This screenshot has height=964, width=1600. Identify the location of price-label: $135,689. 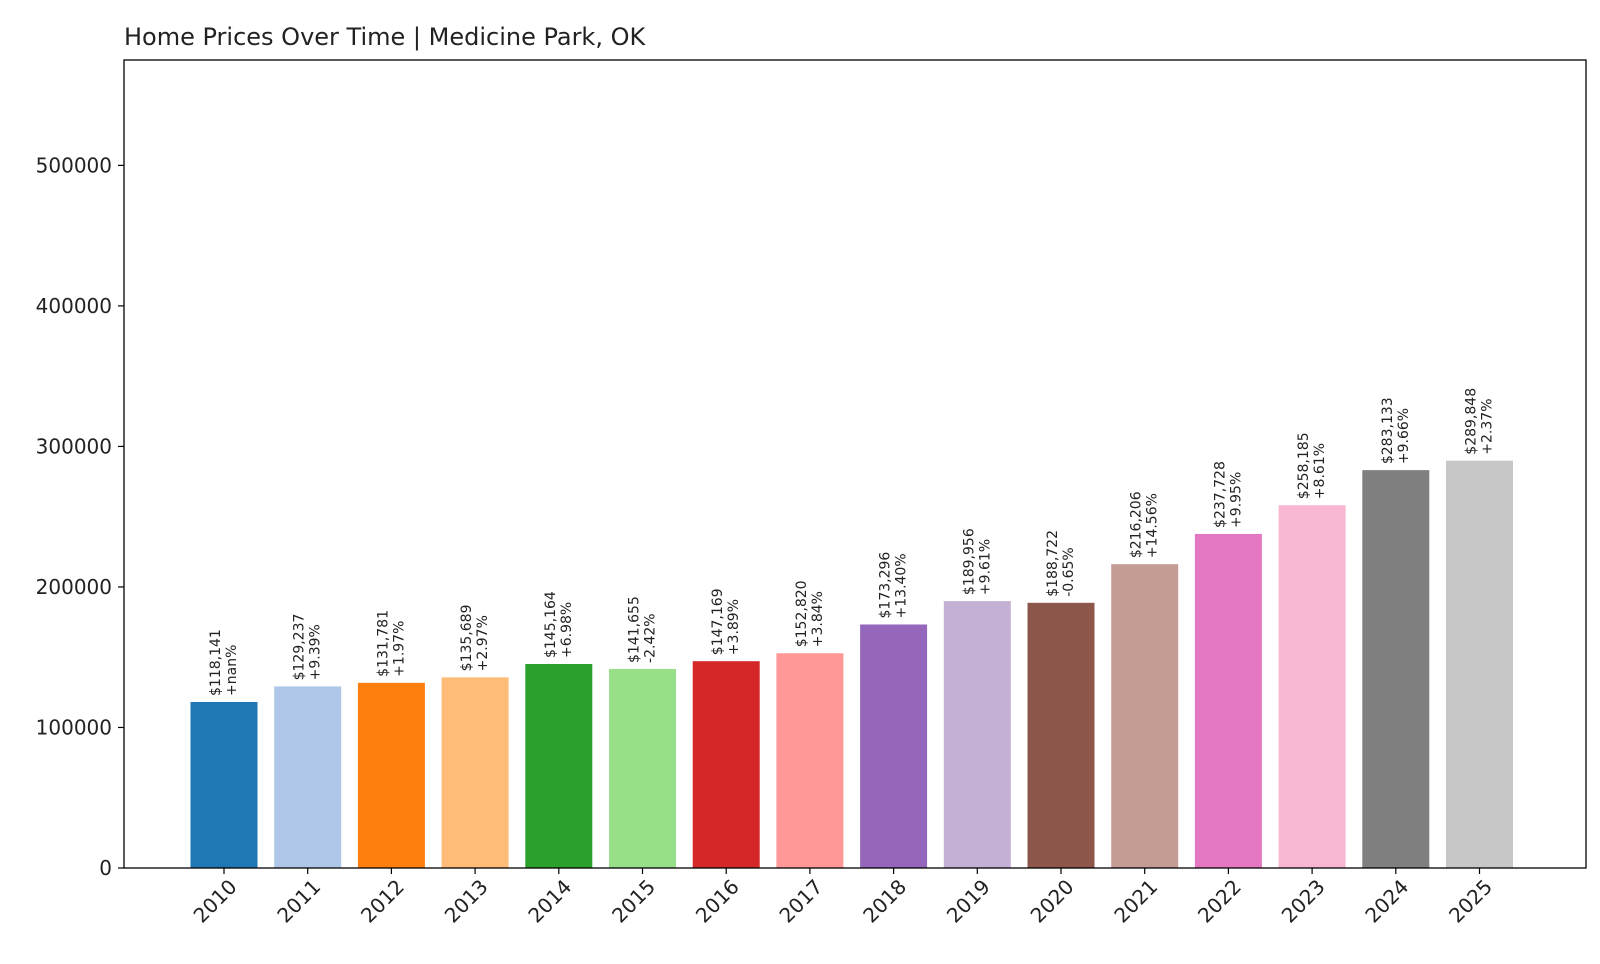
(467, 638).